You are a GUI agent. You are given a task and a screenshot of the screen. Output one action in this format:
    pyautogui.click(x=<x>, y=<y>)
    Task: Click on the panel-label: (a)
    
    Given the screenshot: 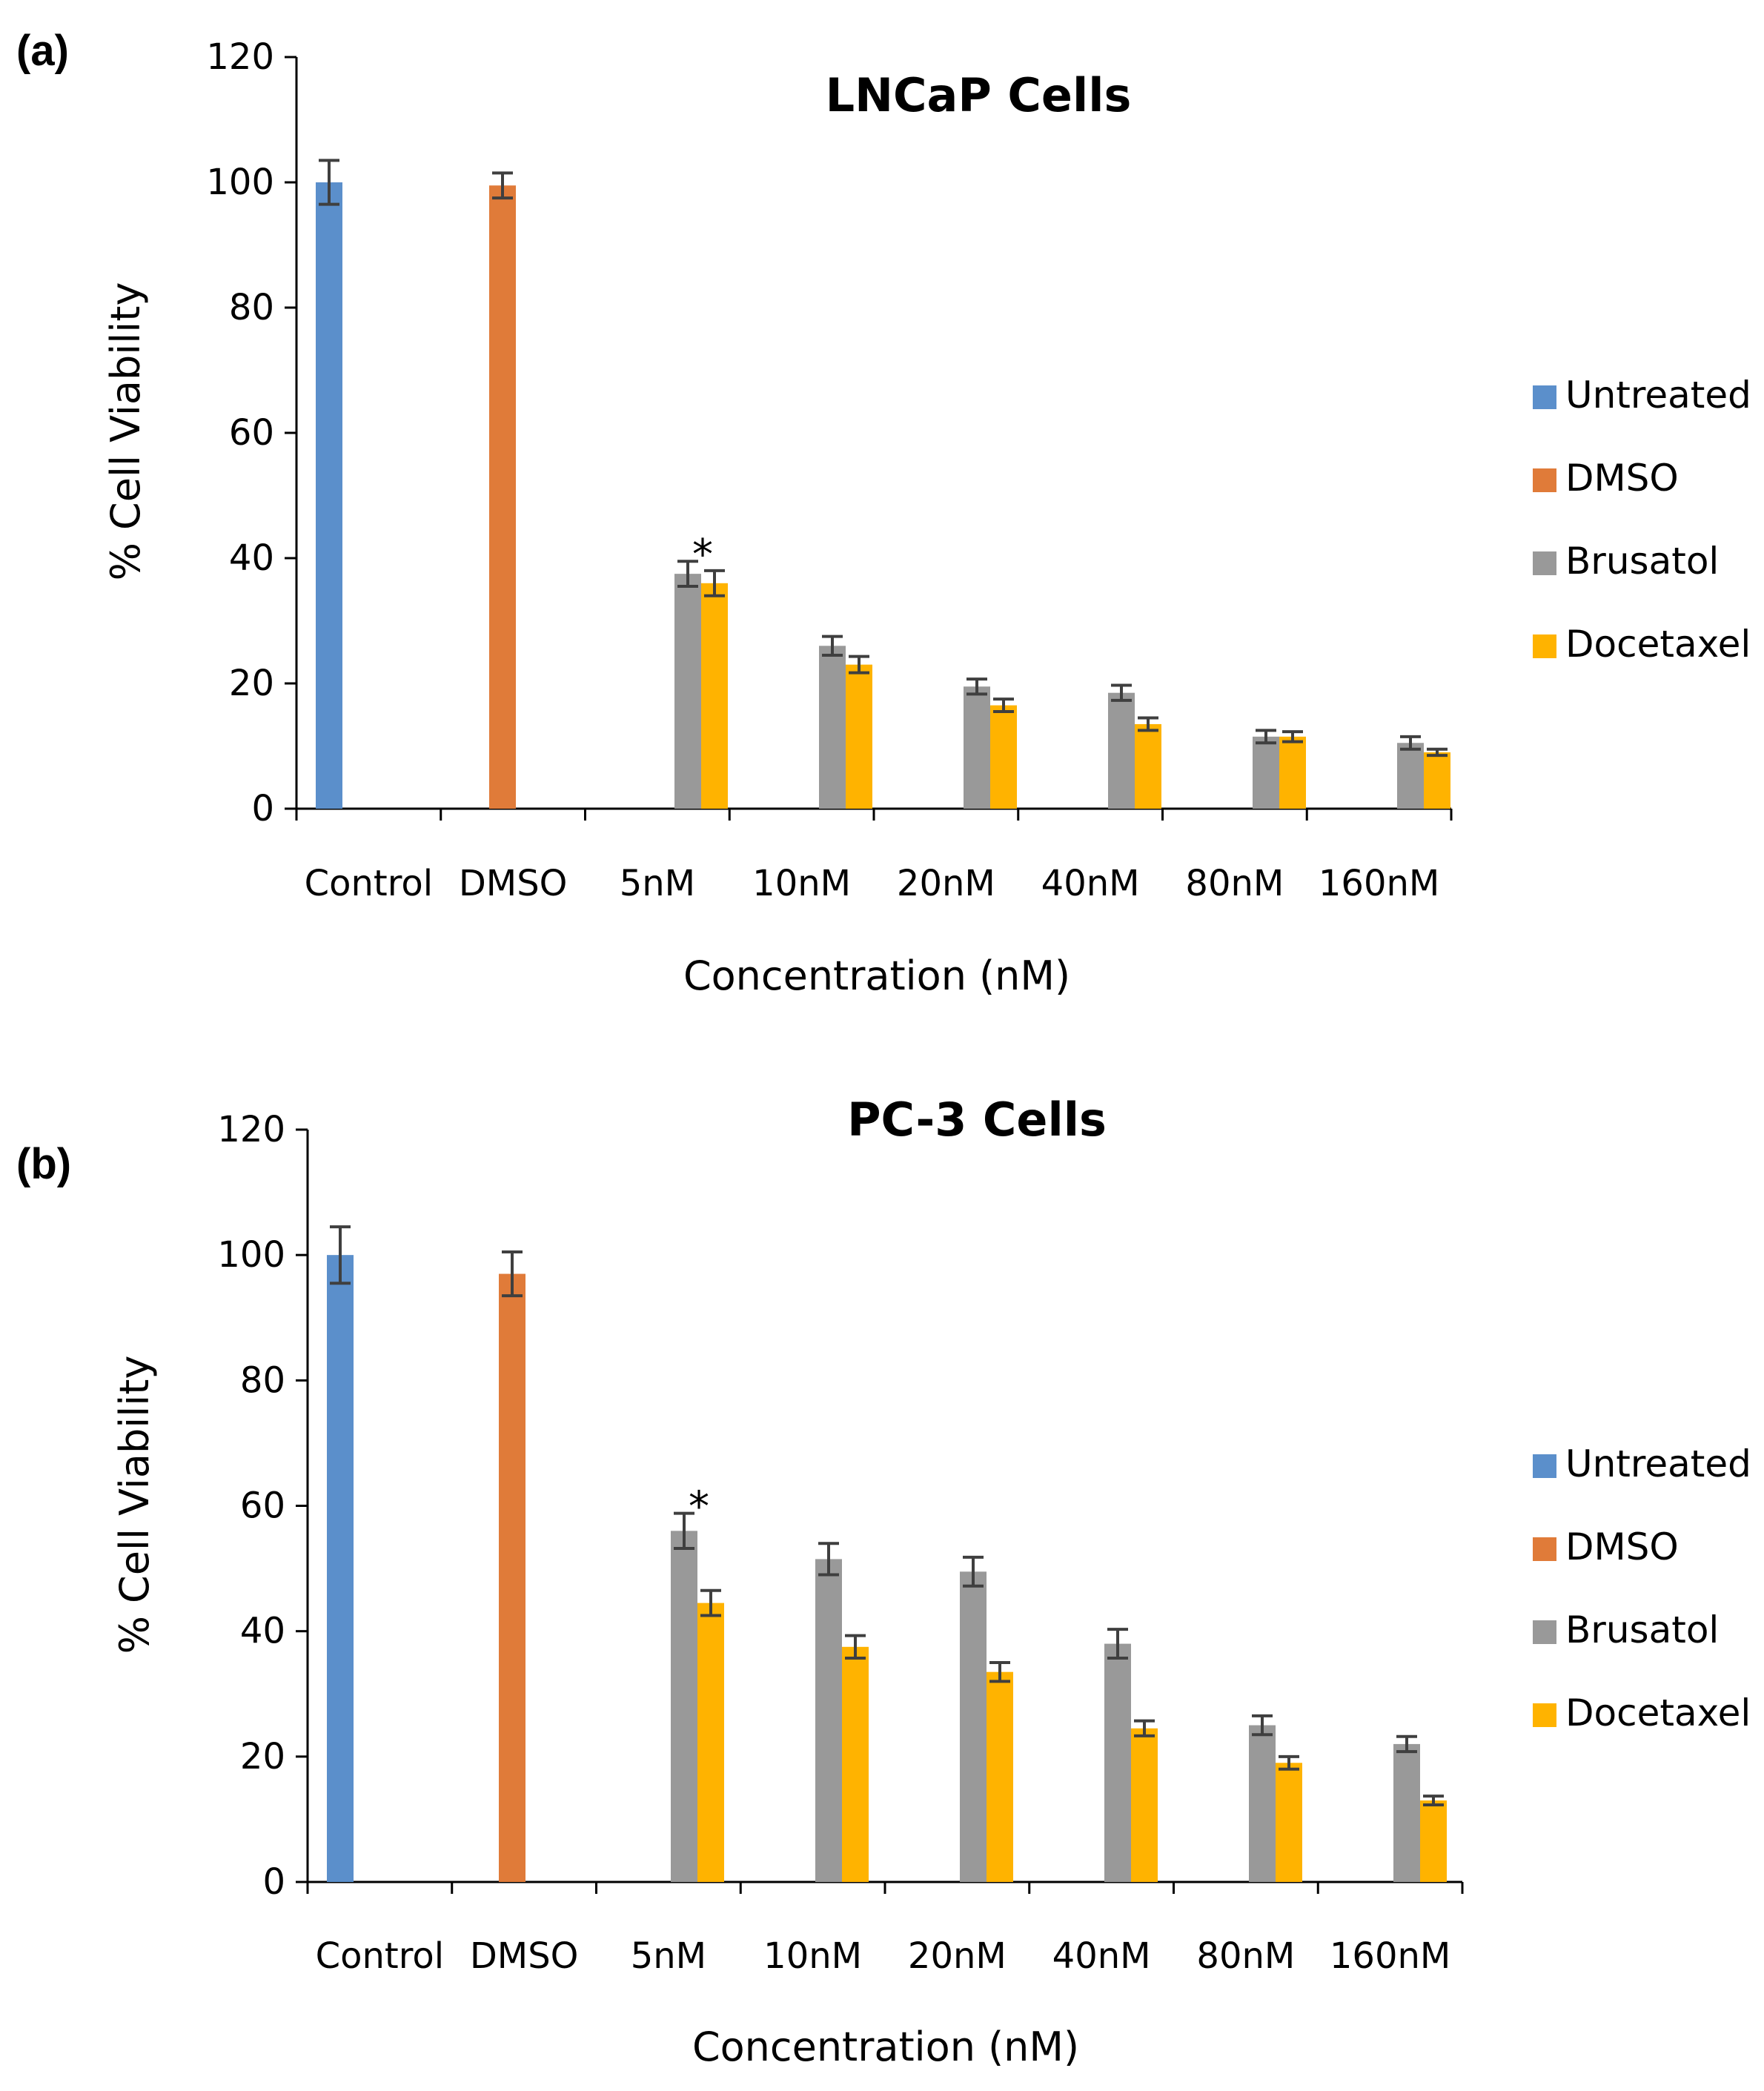 What is the action you would take?
    pyautogui.click(x=42, y=51)
    